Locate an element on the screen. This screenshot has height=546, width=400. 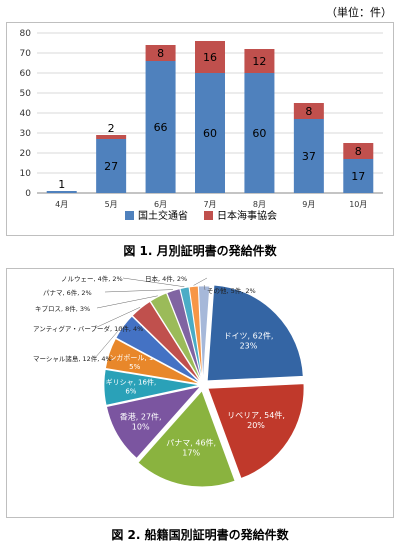
pie-slice-label: パナマ, 6件, 2% is located at coordinates (67, 292).